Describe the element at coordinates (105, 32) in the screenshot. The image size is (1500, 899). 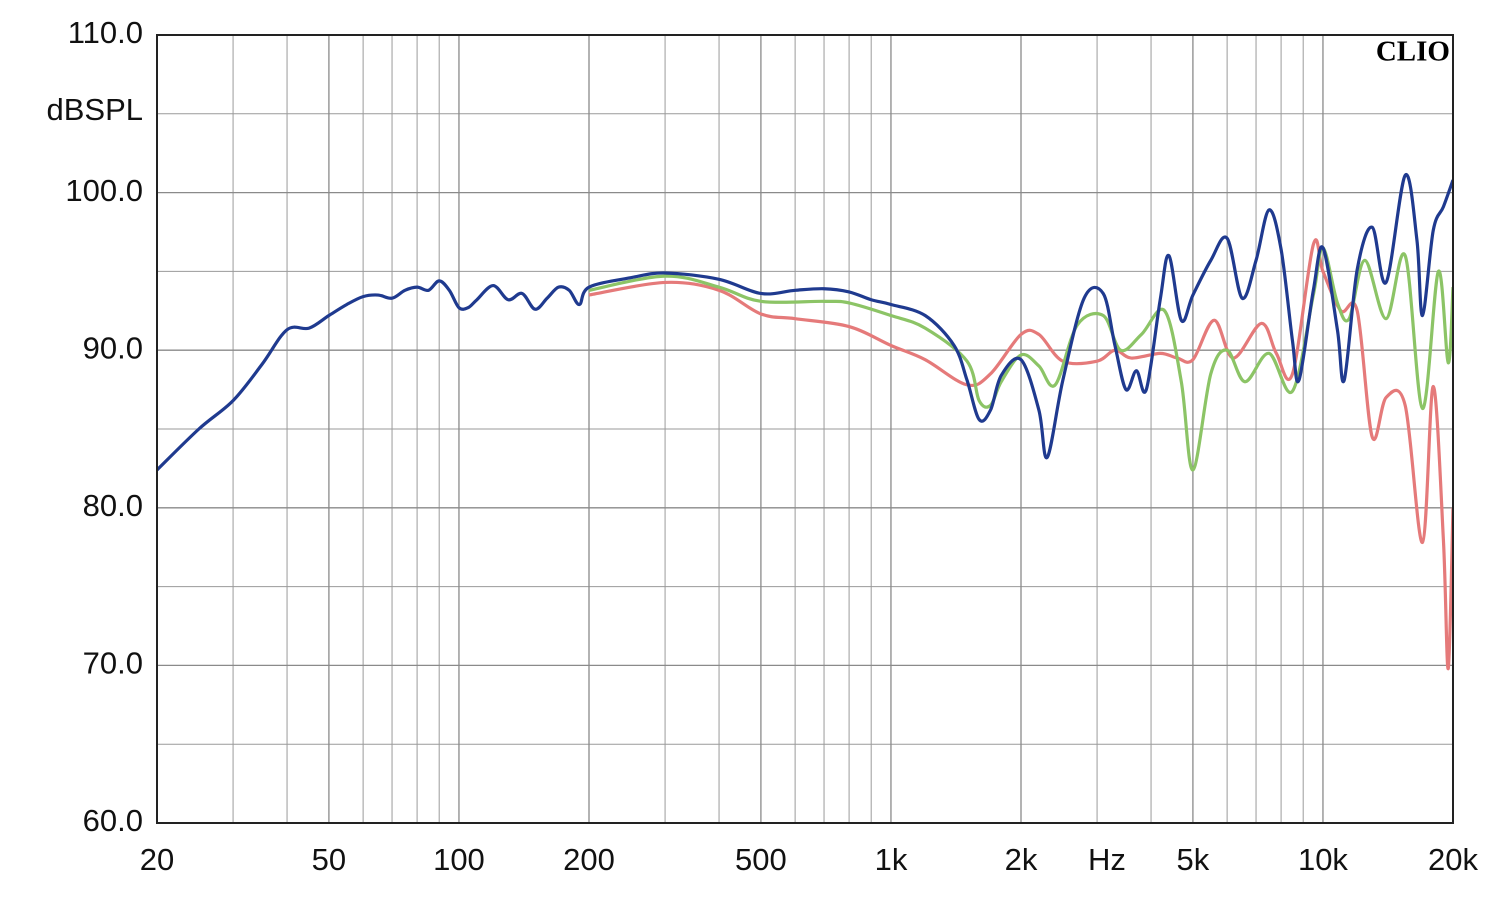
I see `y-tick-label: 110.0` at that location.